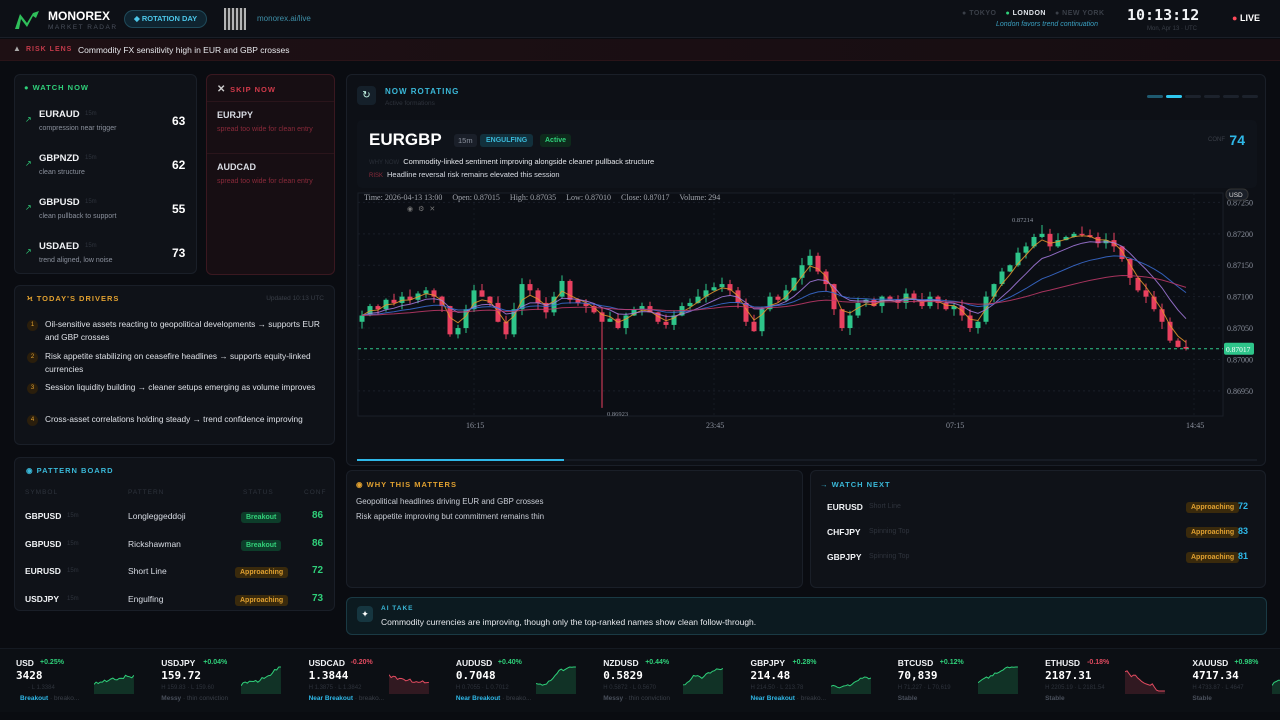 The image size is (1280, 720). Describe the element at coordinates (284, 18) in the screenshot. I see `live-url: monorex.ai/live` at that location.